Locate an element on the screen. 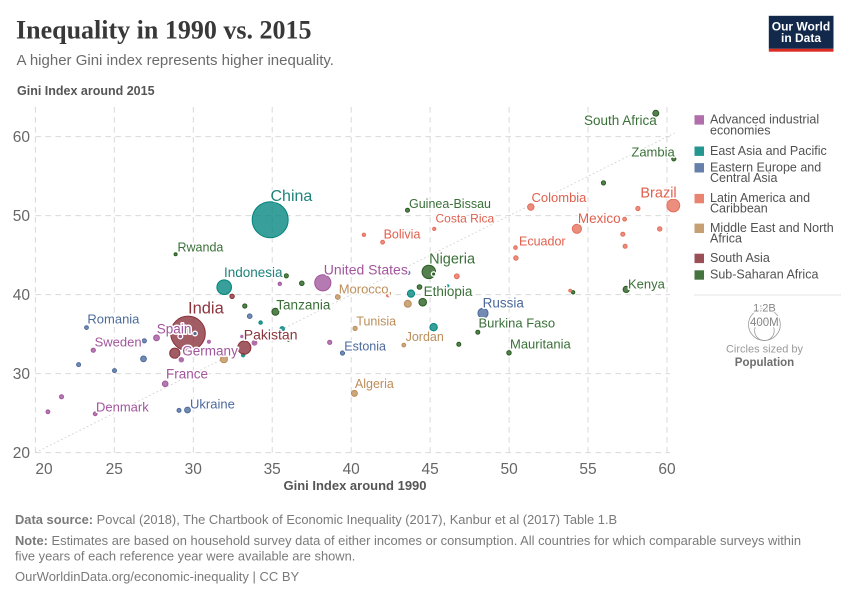 Image resolution: width=850 pixels, height=605 pixels. svg-text: 55 is located at coordinates (587, 469).